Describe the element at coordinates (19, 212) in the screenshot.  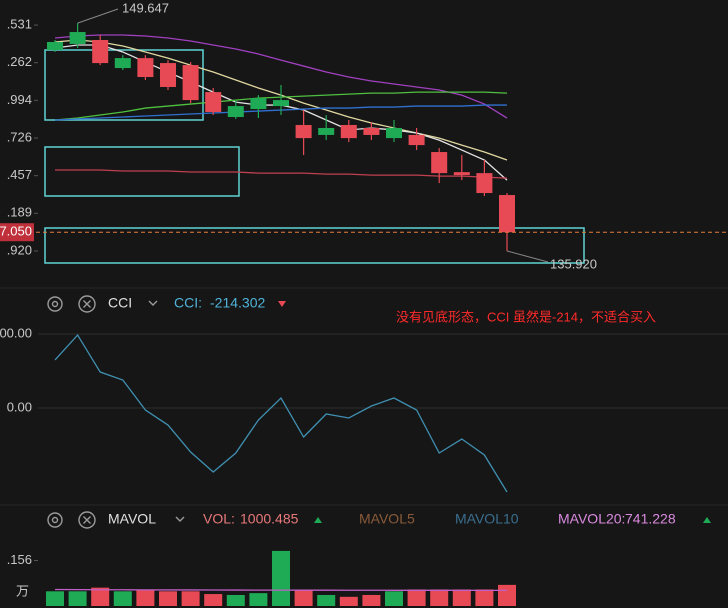
I see `y-tick-label: .189` at that location.